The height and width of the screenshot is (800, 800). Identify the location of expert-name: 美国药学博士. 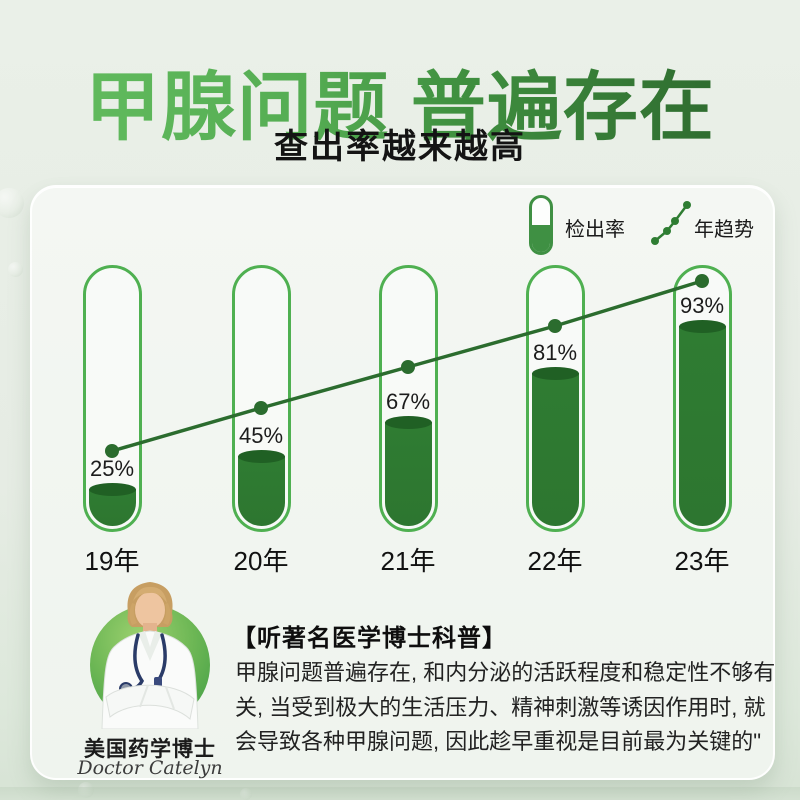
(150, 749).